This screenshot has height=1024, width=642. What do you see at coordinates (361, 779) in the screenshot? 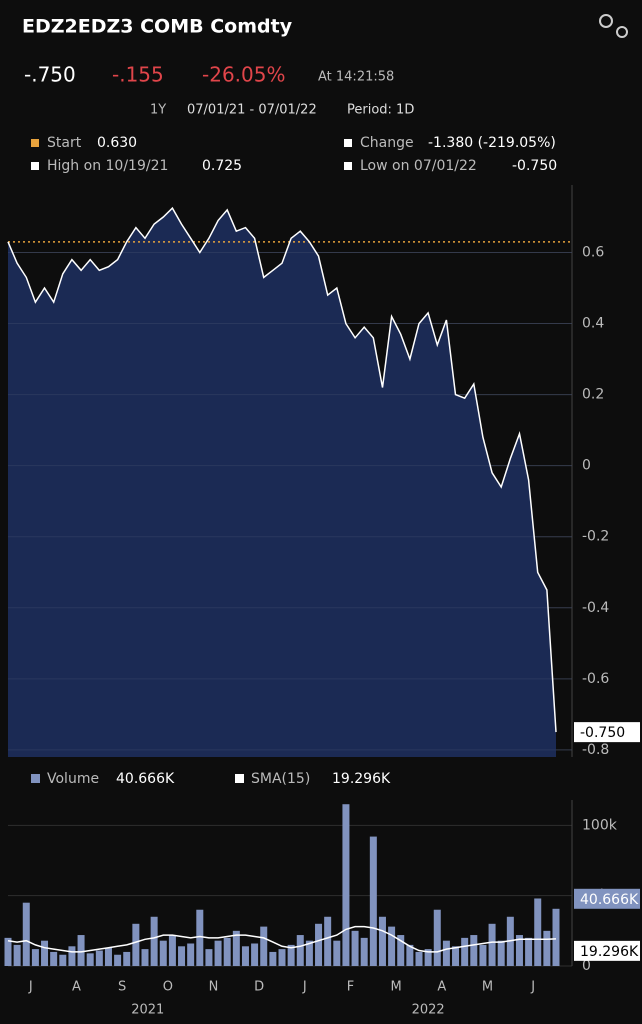
I see `legend-value: 19.296K` at bounding box center [361, 779].